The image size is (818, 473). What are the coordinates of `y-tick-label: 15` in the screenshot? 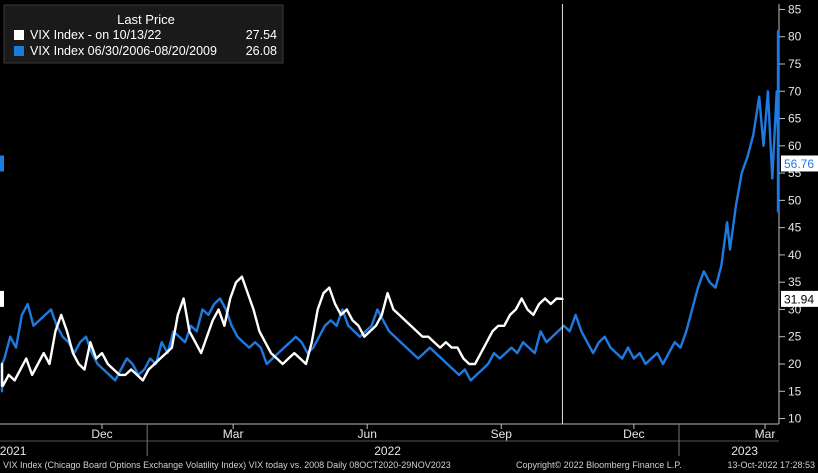 It's located at (795, 391).